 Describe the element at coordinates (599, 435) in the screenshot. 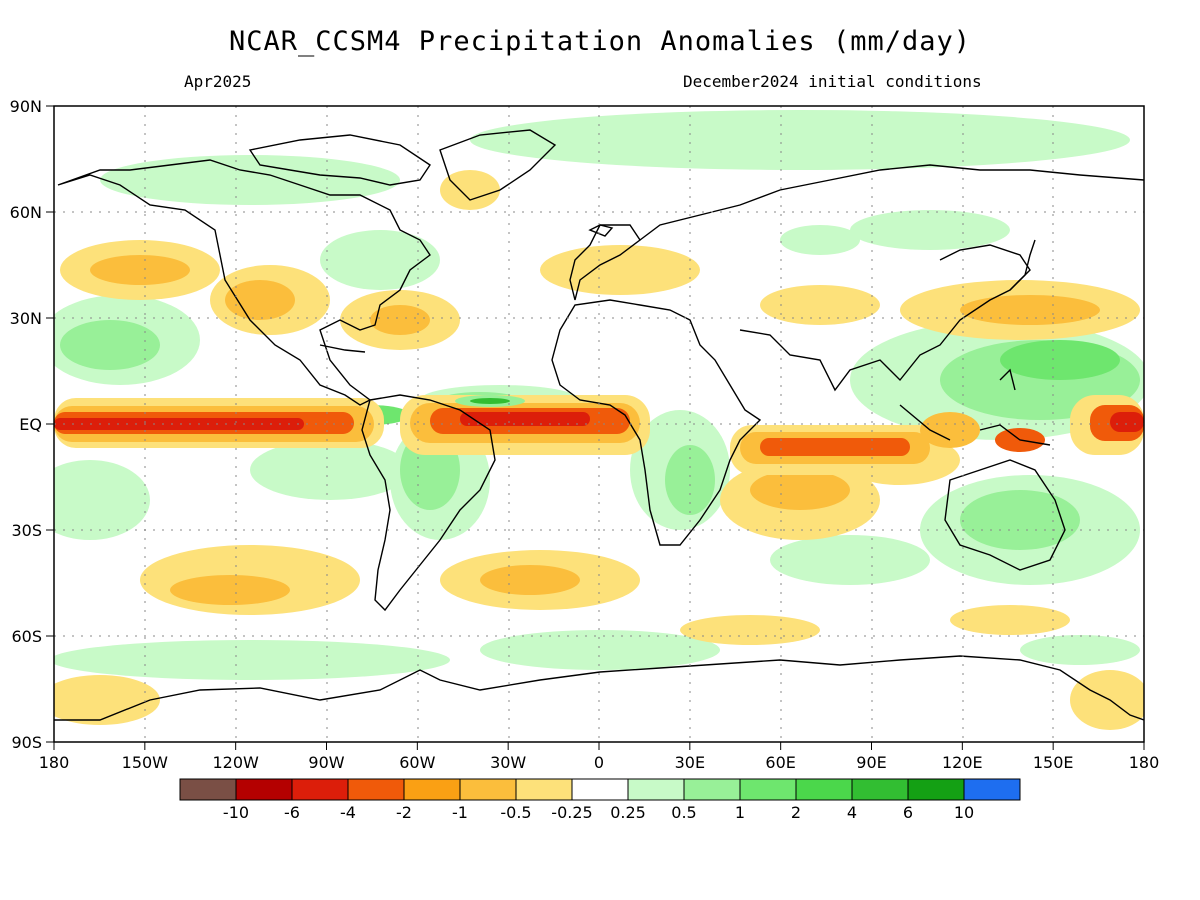

I see `equatorial-dry-band` at that location.